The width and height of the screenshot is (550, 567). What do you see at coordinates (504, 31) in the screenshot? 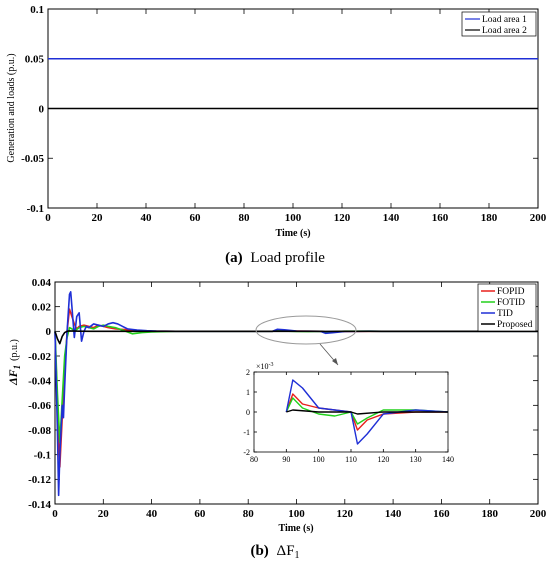
I see `legend-label-load-area-2: Load area 2` at bounding box center [504, 31].